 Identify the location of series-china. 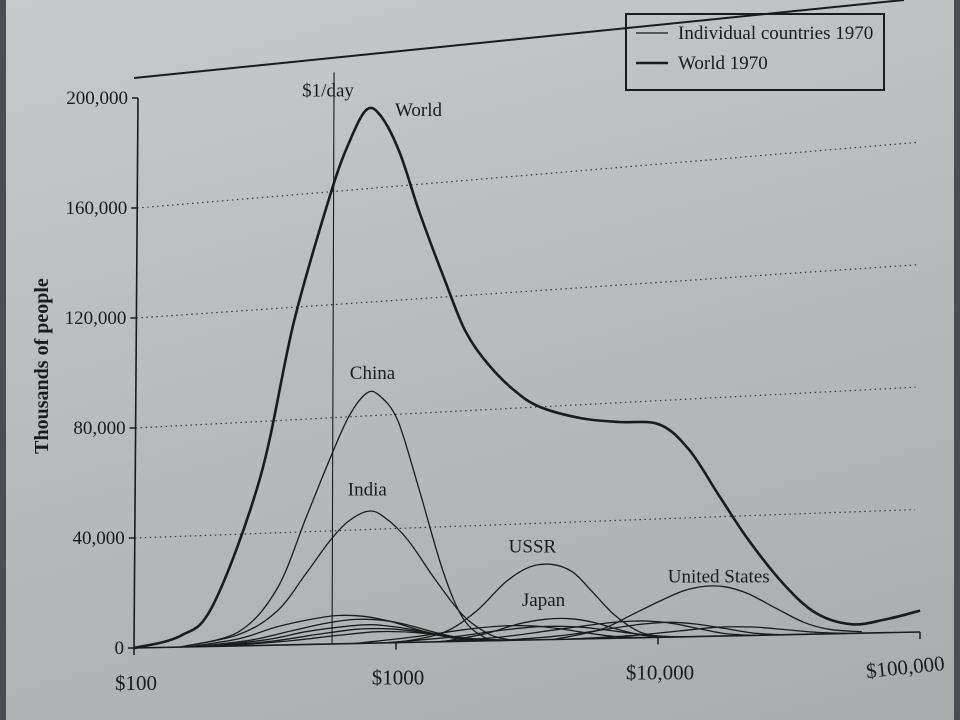
(342, 519).